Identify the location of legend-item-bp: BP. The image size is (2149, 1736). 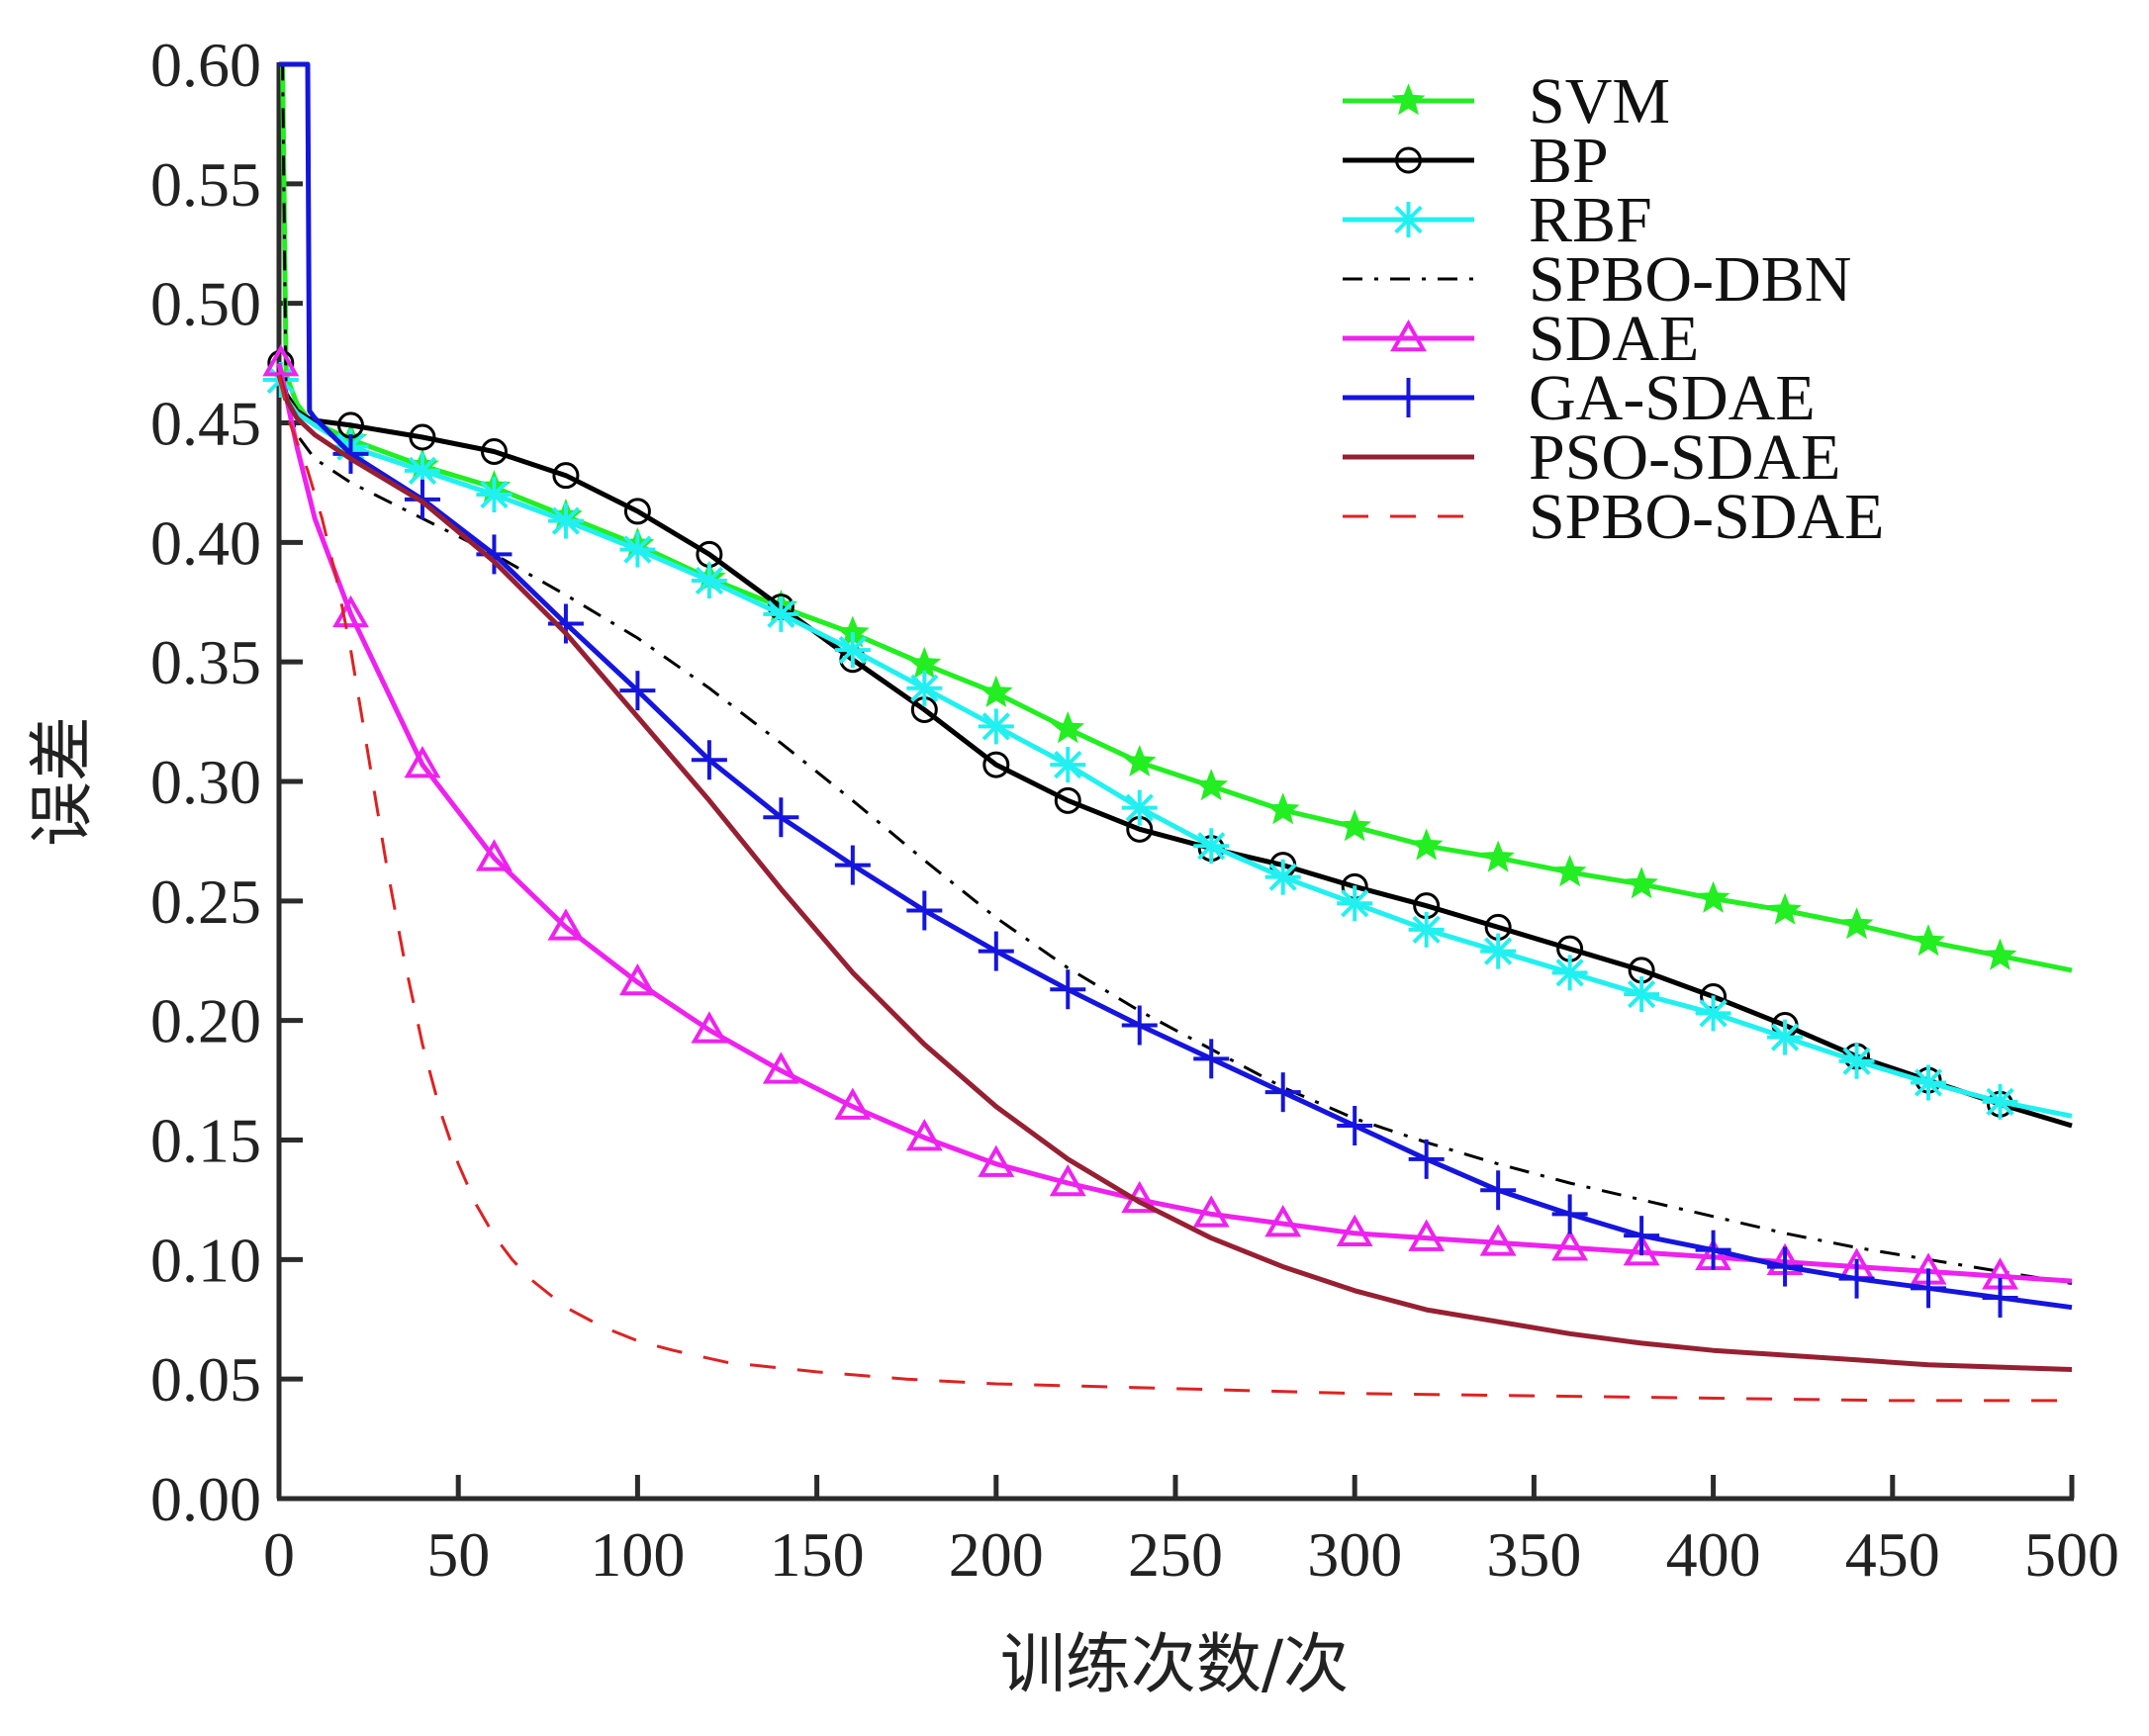
(1476, 161).